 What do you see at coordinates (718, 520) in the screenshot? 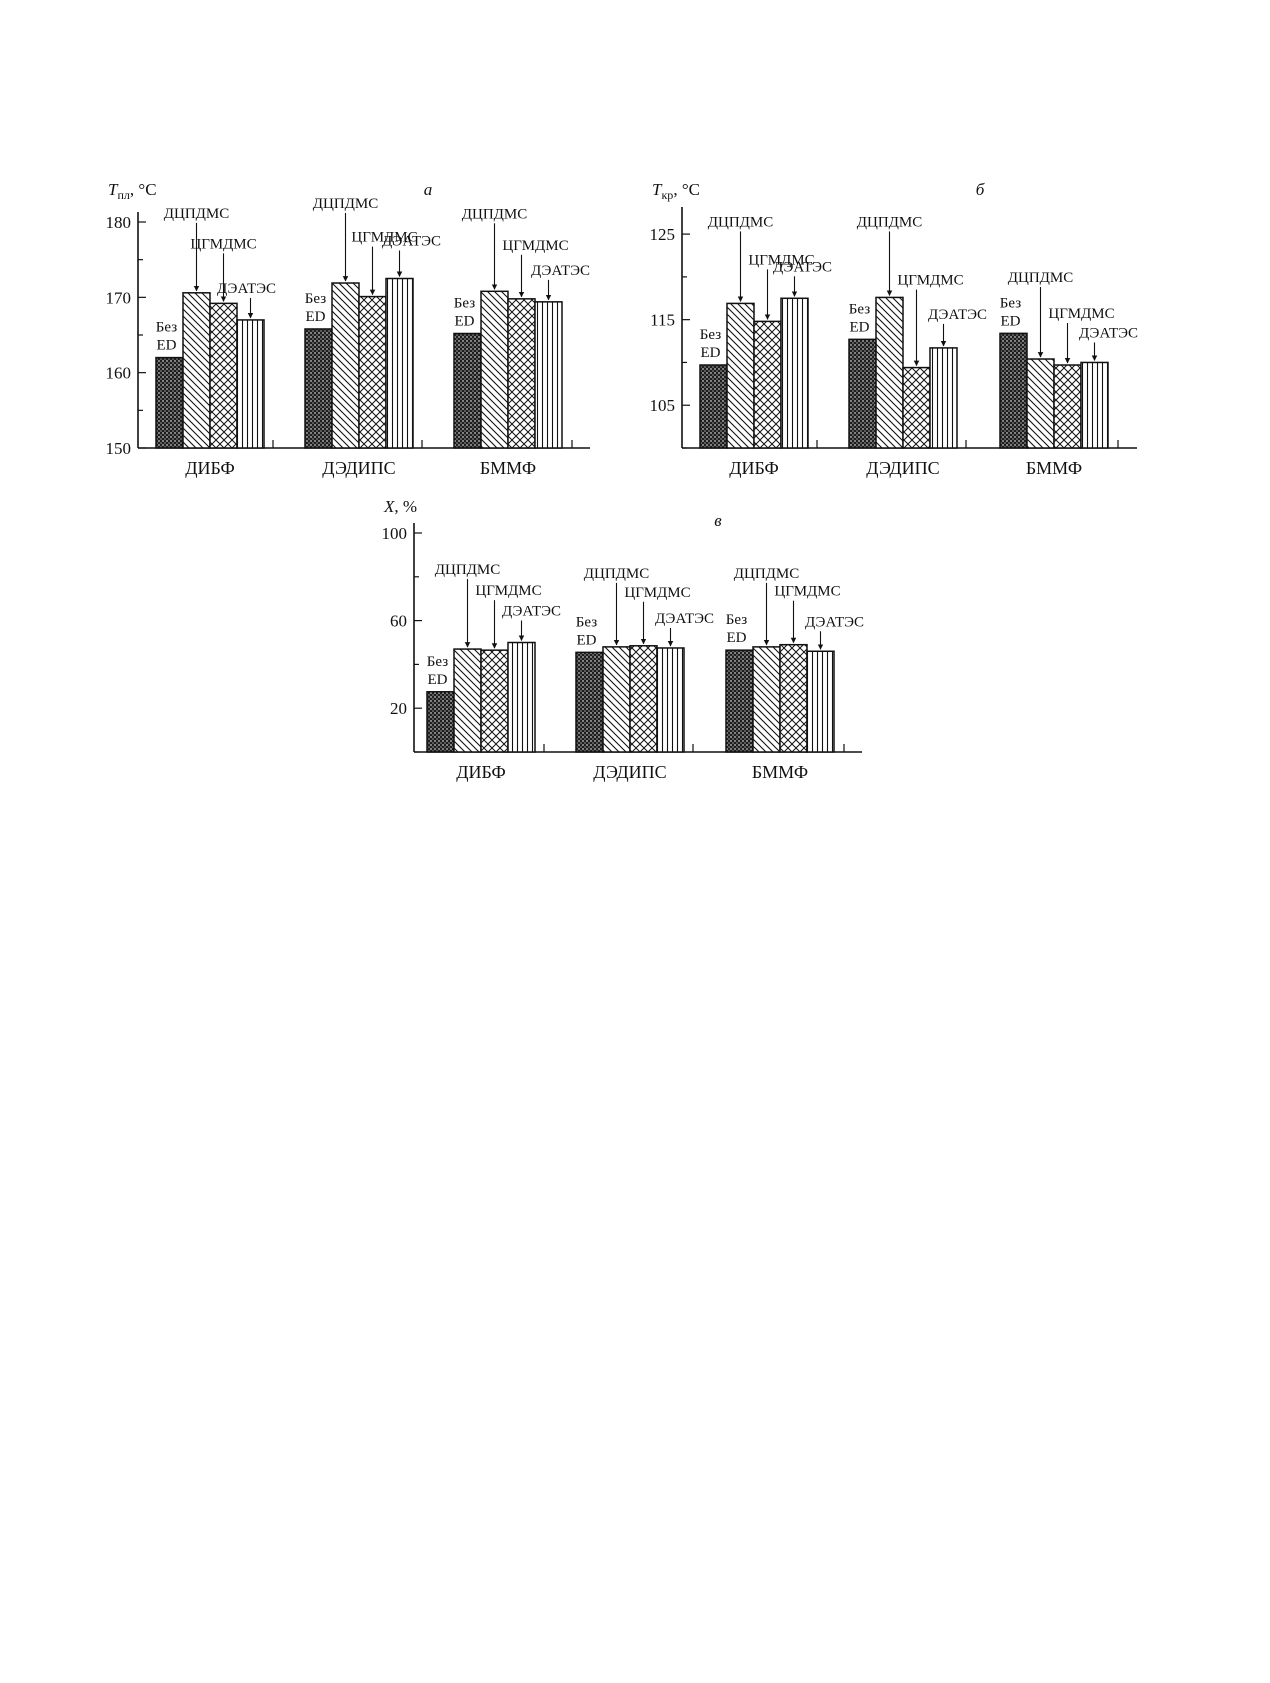
I see `panel-c-letter: в` at bounding box center [718, 520].